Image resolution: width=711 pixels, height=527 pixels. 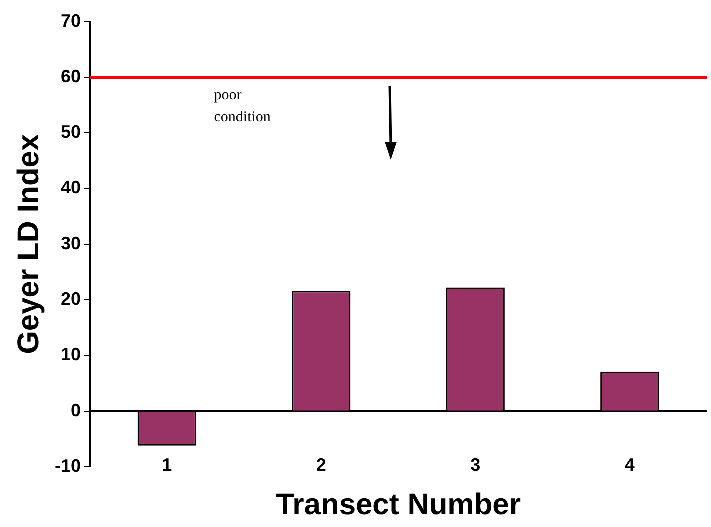 What do you see at coordinates (29, 244) in the screenshot?
I see `y-axis-title: Geyer LD Index` at bounding box center [29, 244].